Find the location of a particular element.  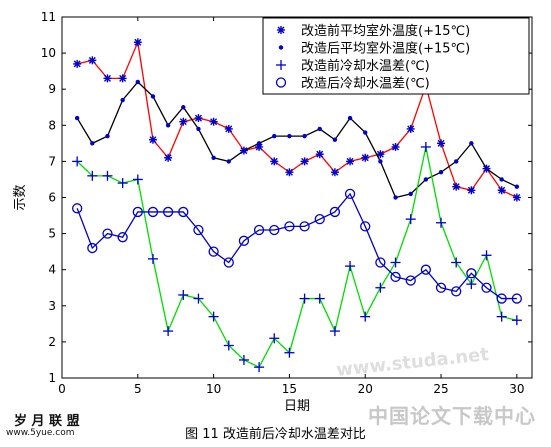

x-tick-label: 10 is located at coordinates (213, 389).